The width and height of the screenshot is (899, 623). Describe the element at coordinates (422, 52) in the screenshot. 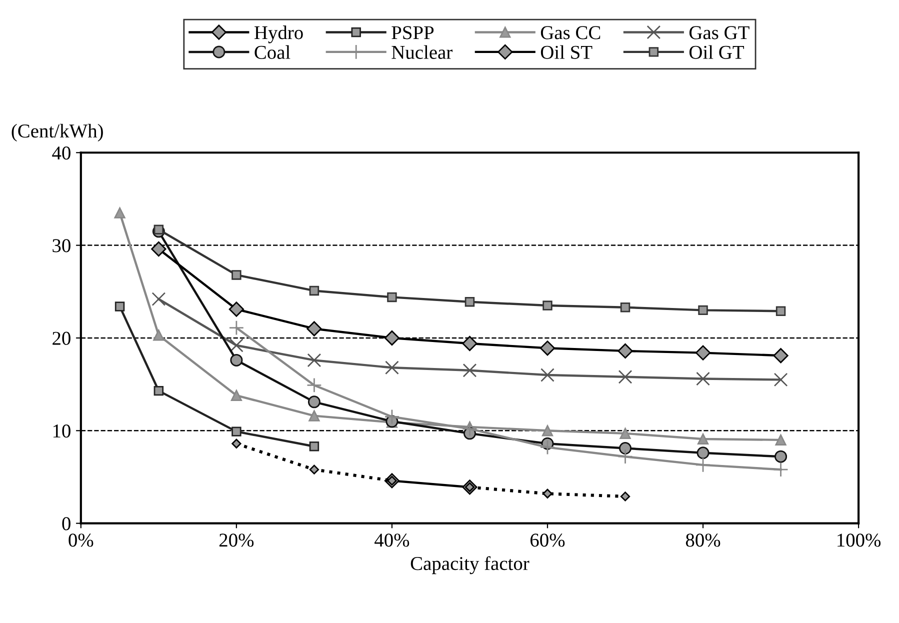

I see `legend-label: Nuclear` at that location.